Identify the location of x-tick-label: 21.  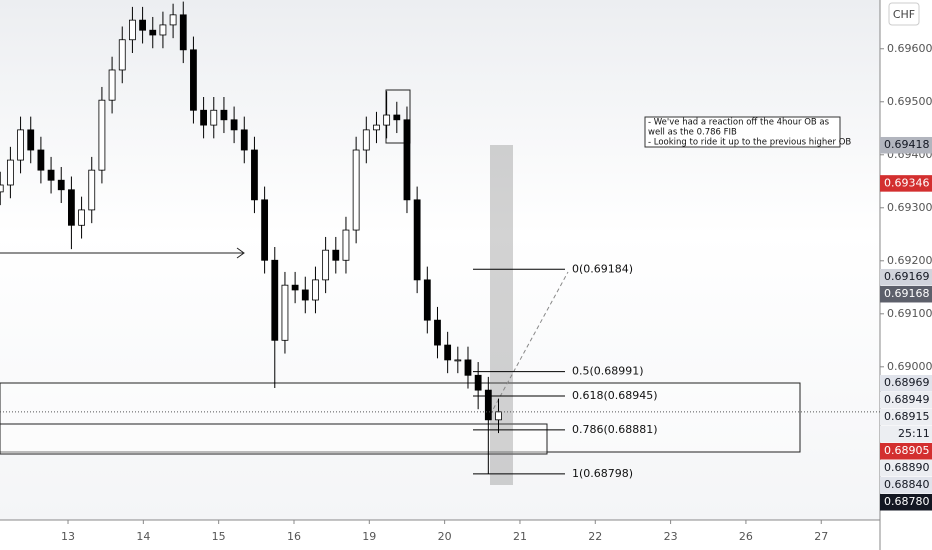
(520, 536).